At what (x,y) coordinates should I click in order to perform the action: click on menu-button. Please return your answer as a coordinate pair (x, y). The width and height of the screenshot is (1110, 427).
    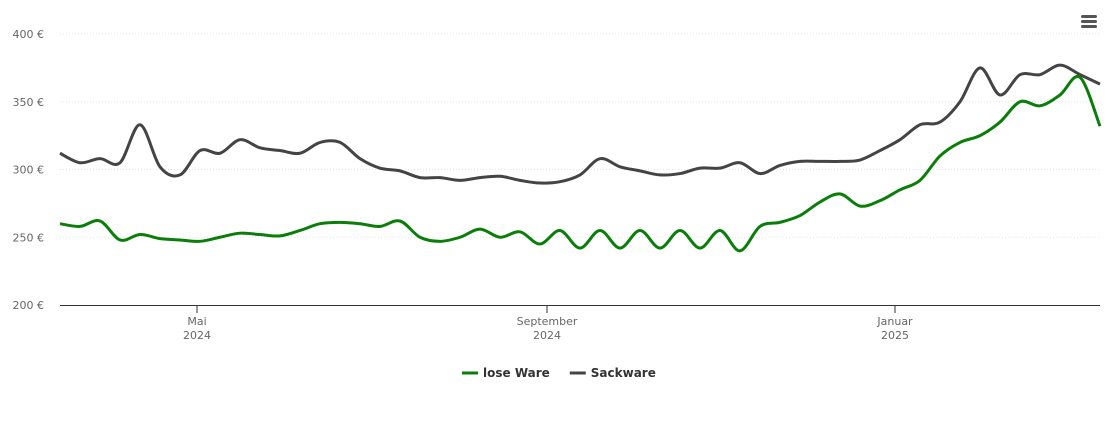
    Looking at the image, I should click on (1089, 21).